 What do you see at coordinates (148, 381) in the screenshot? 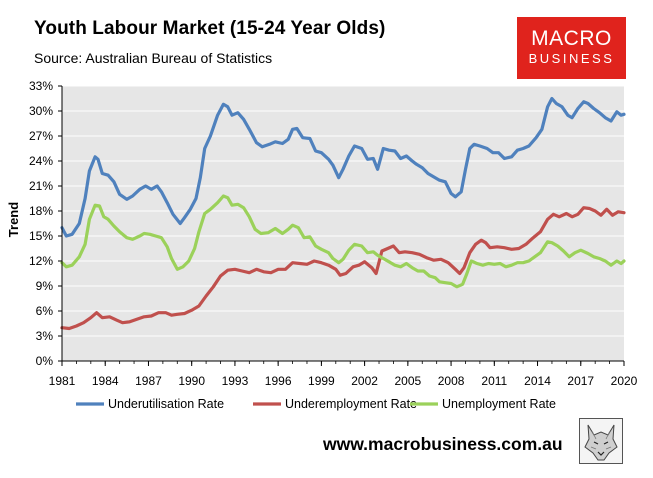
I see `x-tick-label: 1987` at bounding box center [148, 381].